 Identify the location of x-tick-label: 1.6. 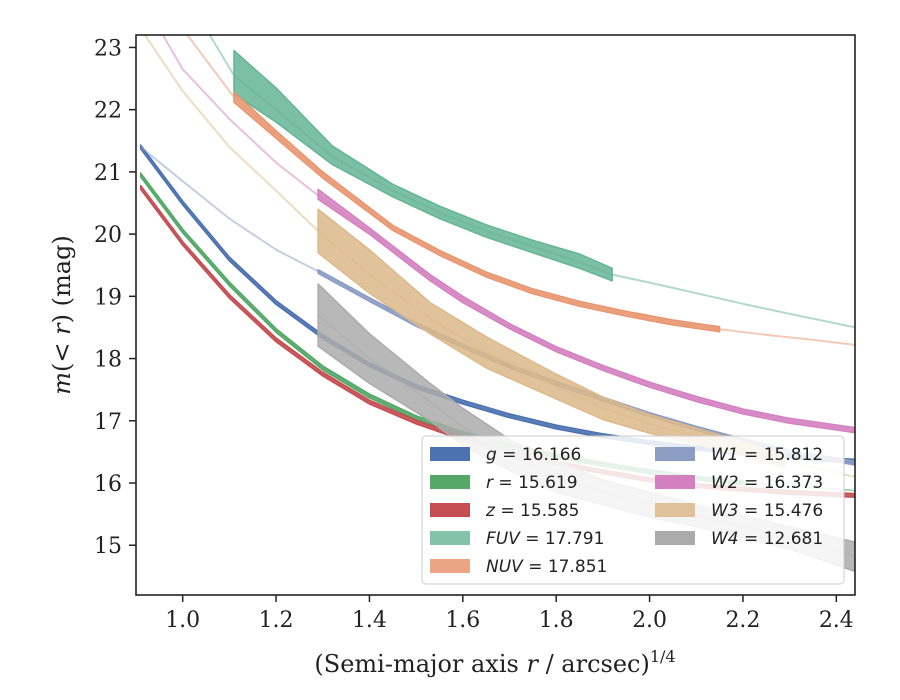
(462, 620).